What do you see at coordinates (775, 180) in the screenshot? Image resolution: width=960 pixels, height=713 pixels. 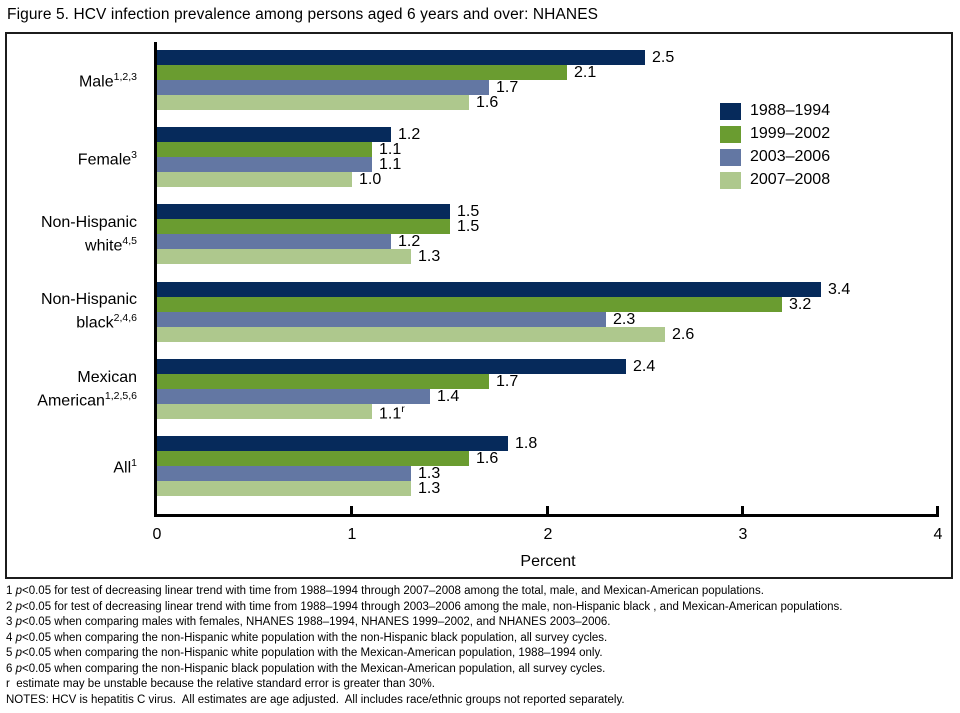 I see `legend-row: 2007–2008` at bounding box center [775, 180].